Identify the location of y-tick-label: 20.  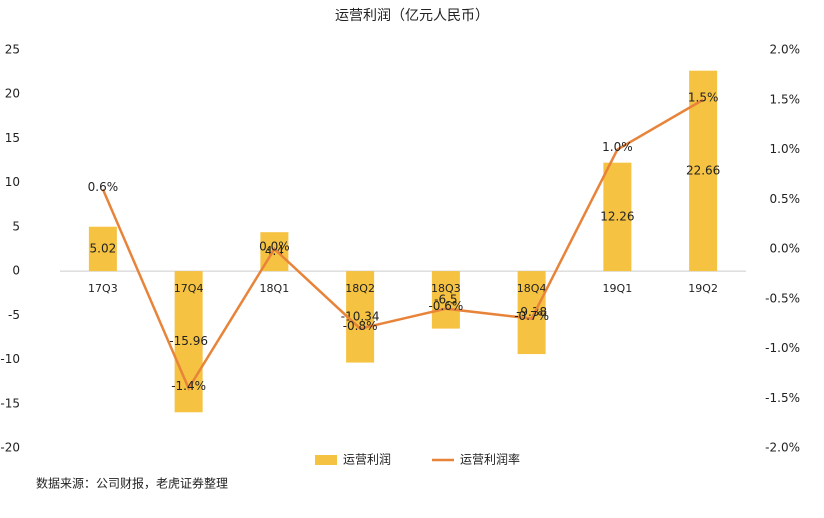
(12, 94).